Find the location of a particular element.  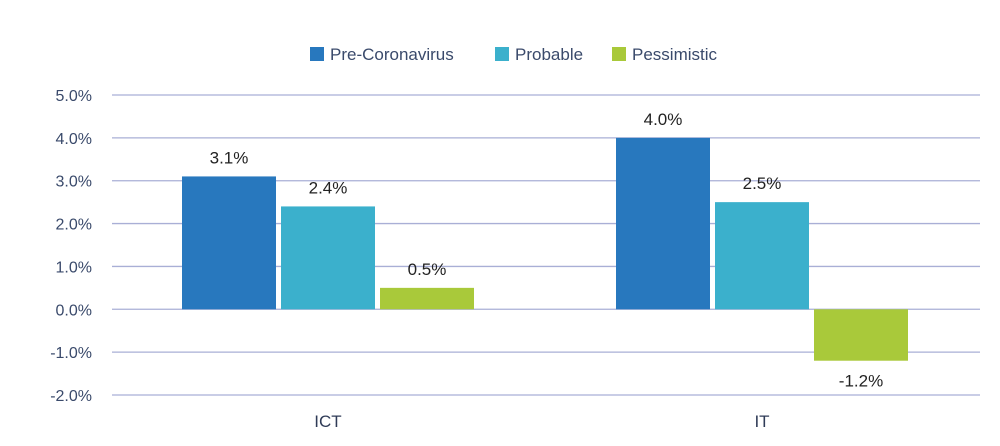

legend: Pre-Coronavirus Probable Pessimistic is located at coordinates (514, 54).